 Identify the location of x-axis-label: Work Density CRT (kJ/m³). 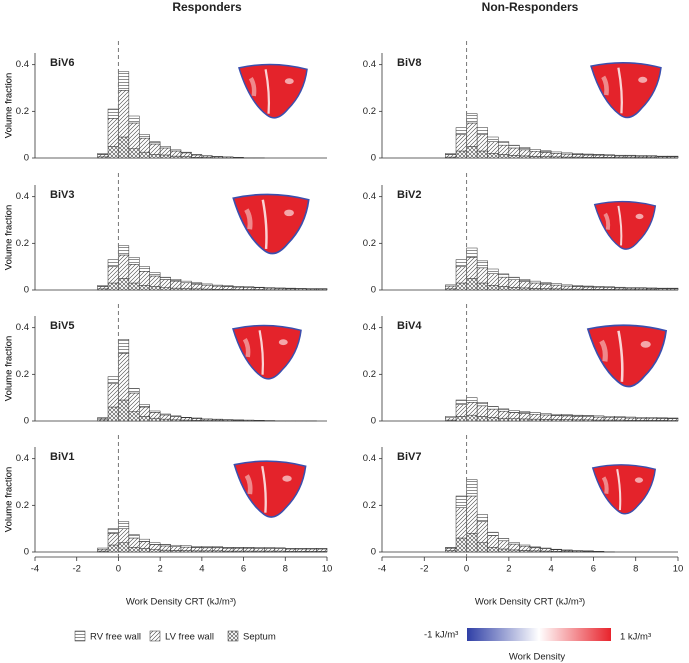
(181, 602).